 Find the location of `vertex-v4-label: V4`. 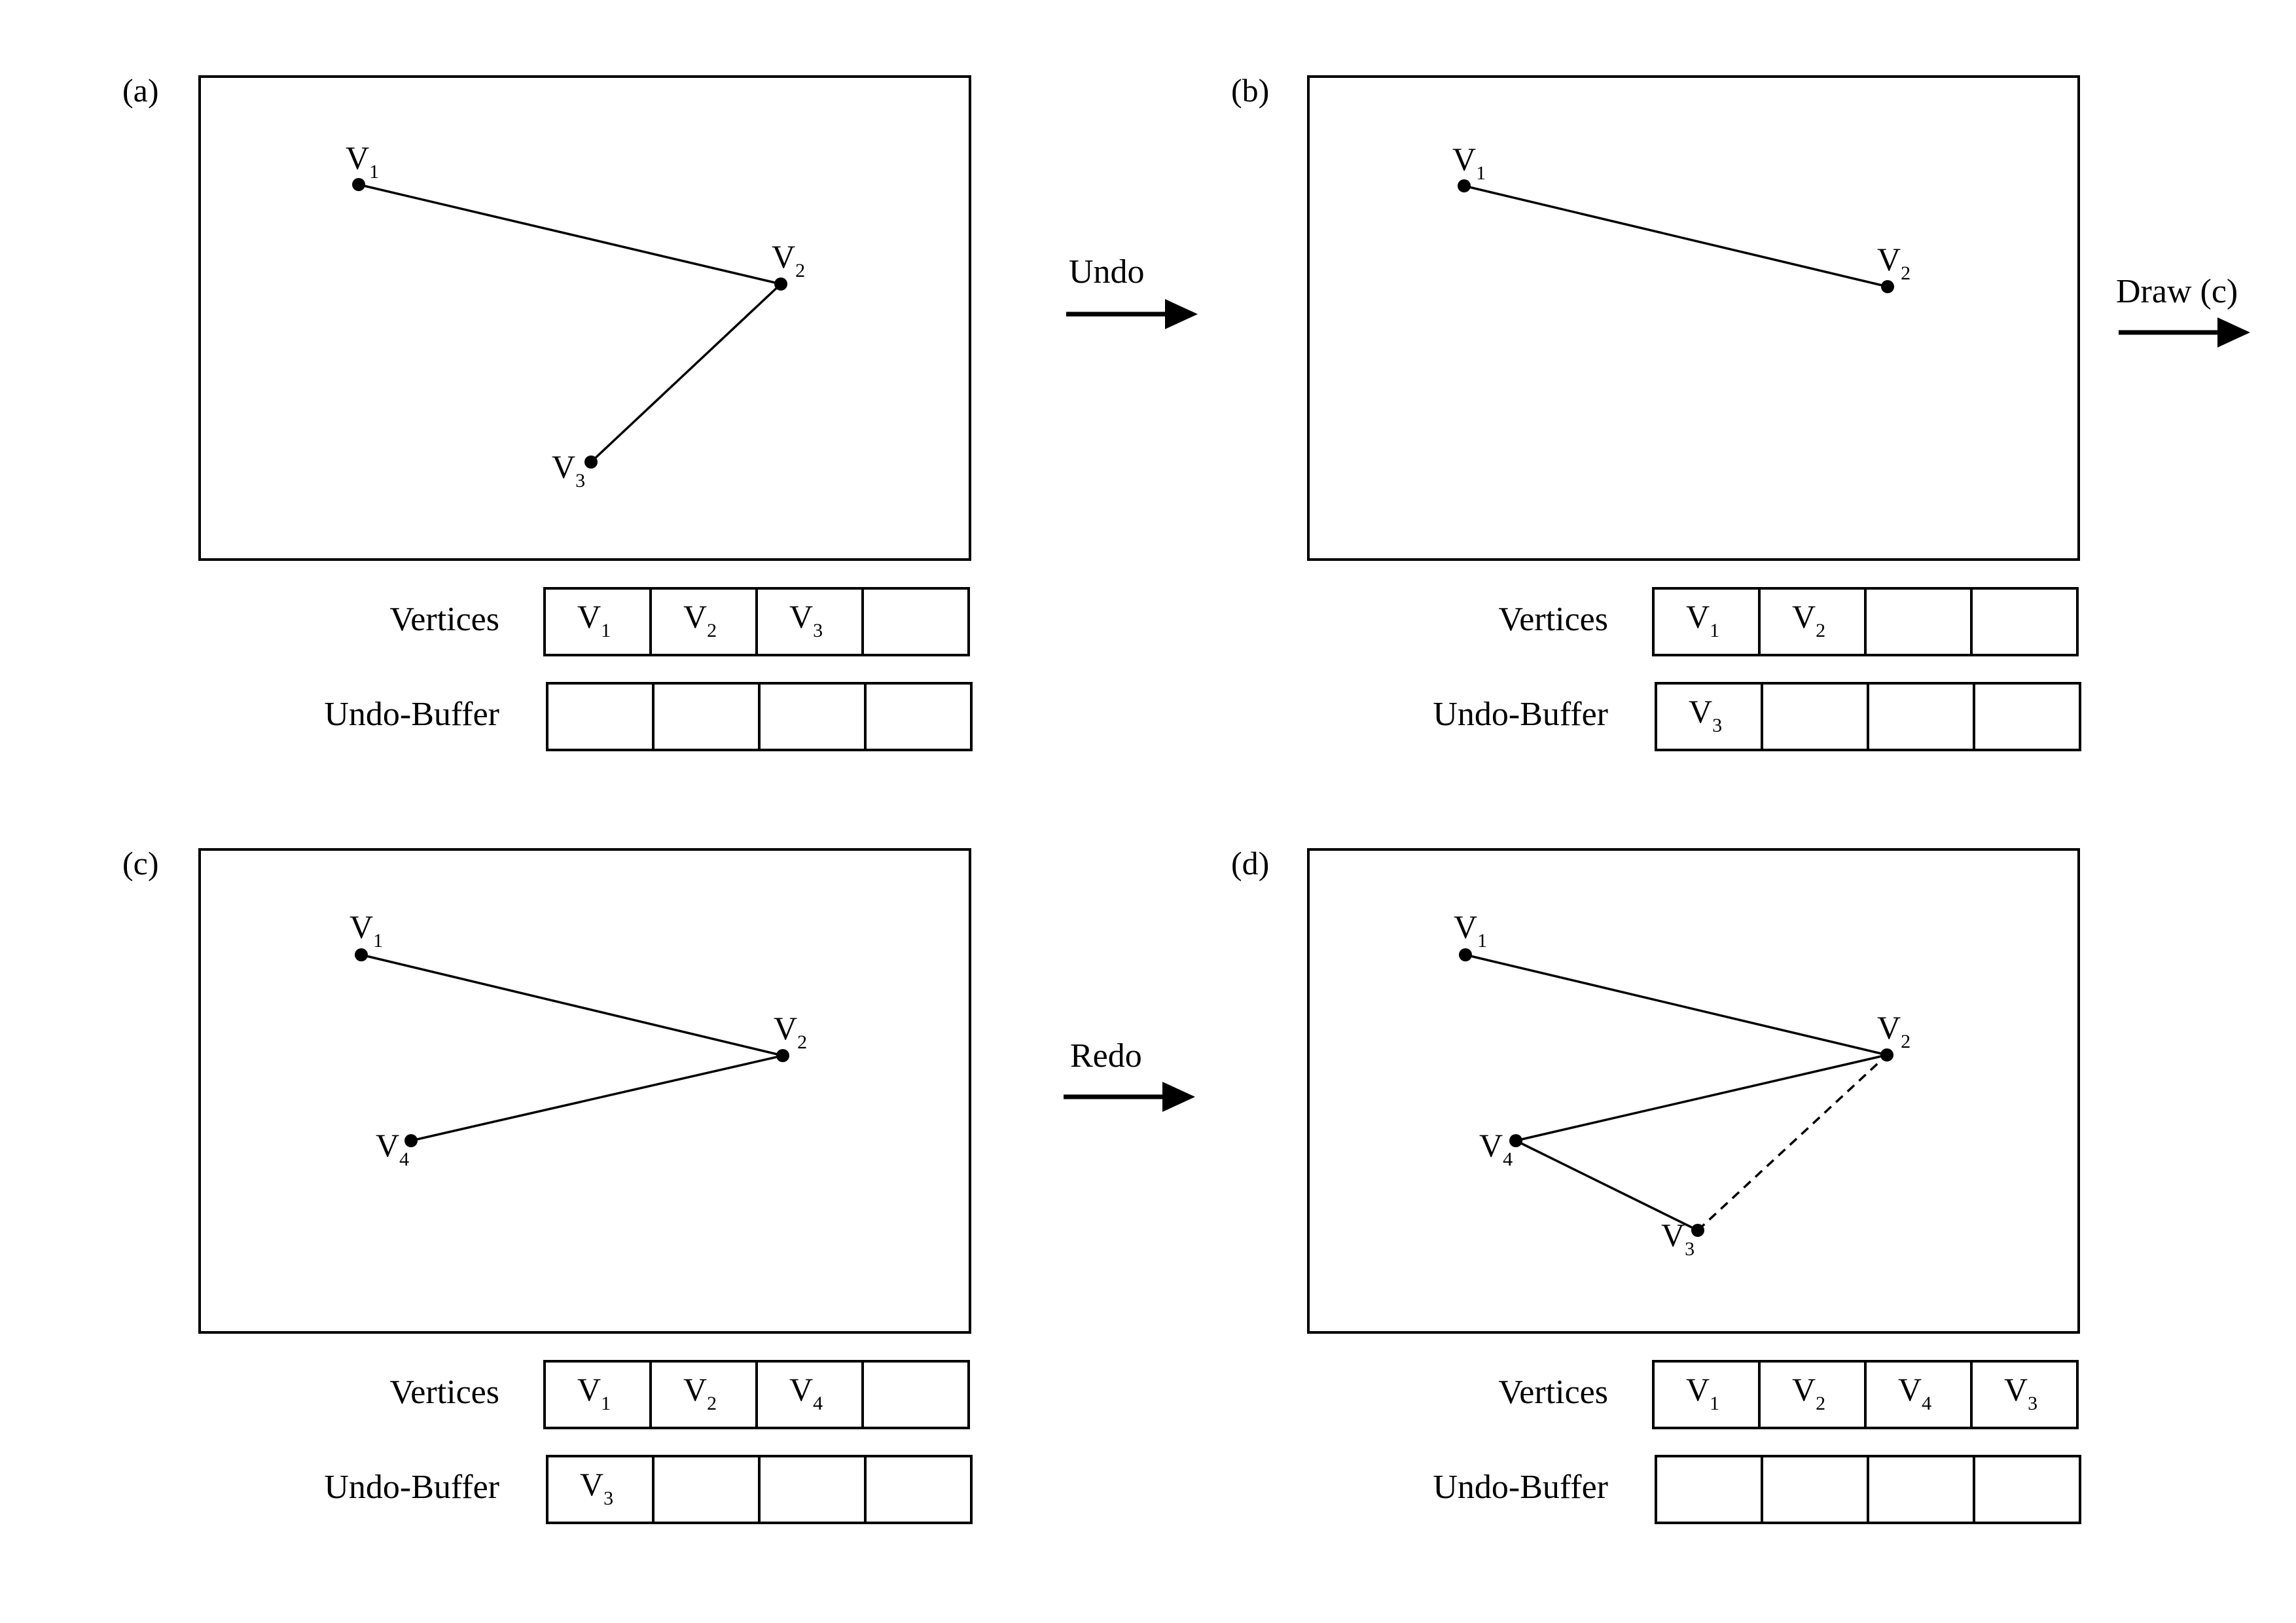

vertex-v4-label: V4 is located at coordinates (1496, 1148).